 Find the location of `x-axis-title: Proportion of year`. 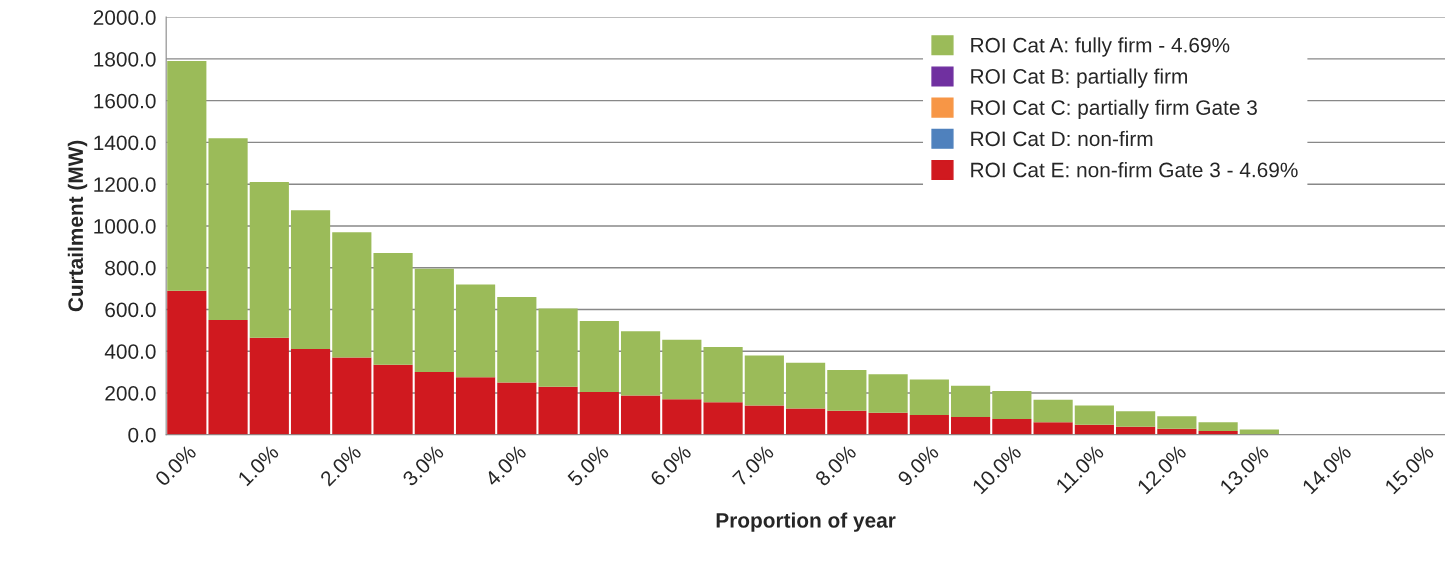

x-axis-title: Proportion of year is located at coordinates (806, 522).